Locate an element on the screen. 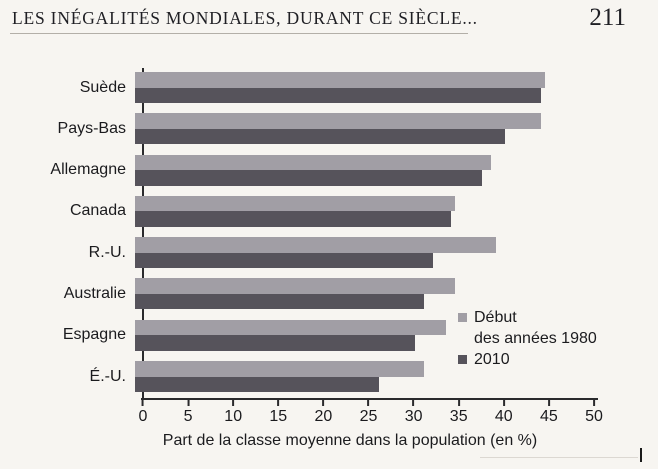 This screenshot has height=469, width=658. legend-item-1980: Début des années 1980 is located at coordinates (527, 328).